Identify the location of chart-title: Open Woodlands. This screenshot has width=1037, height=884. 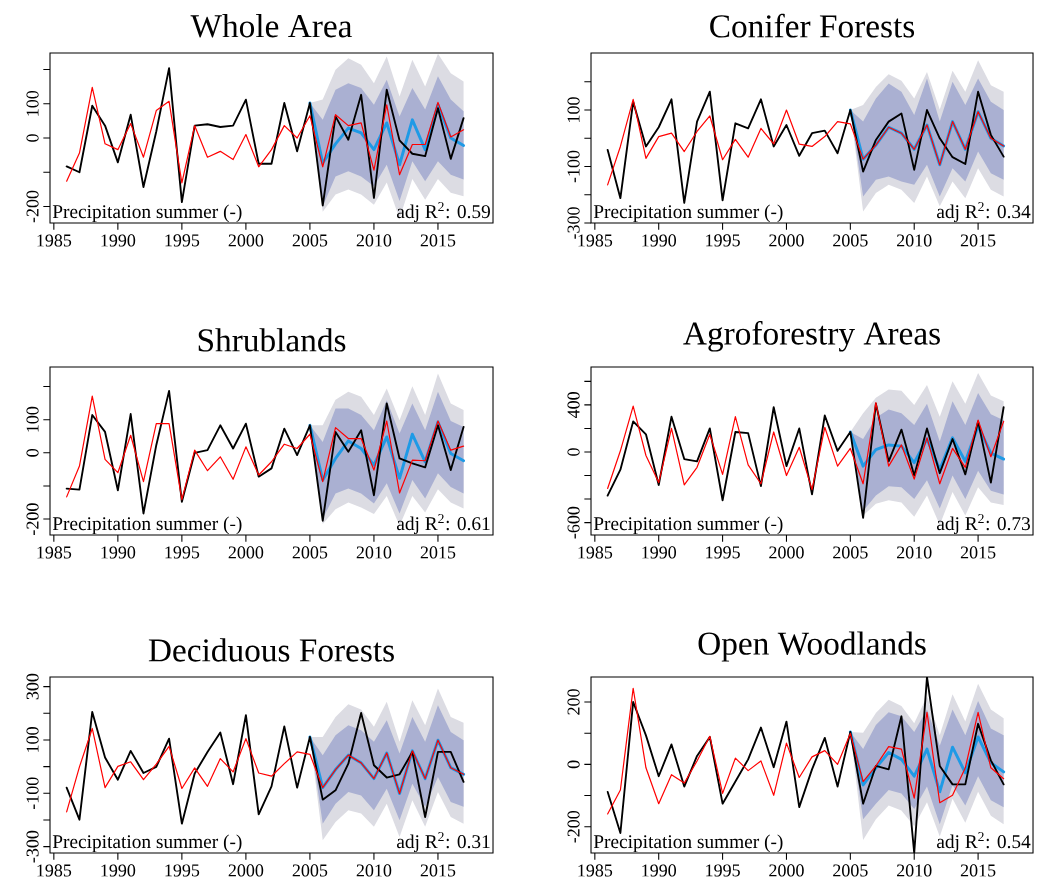
(812, 646).